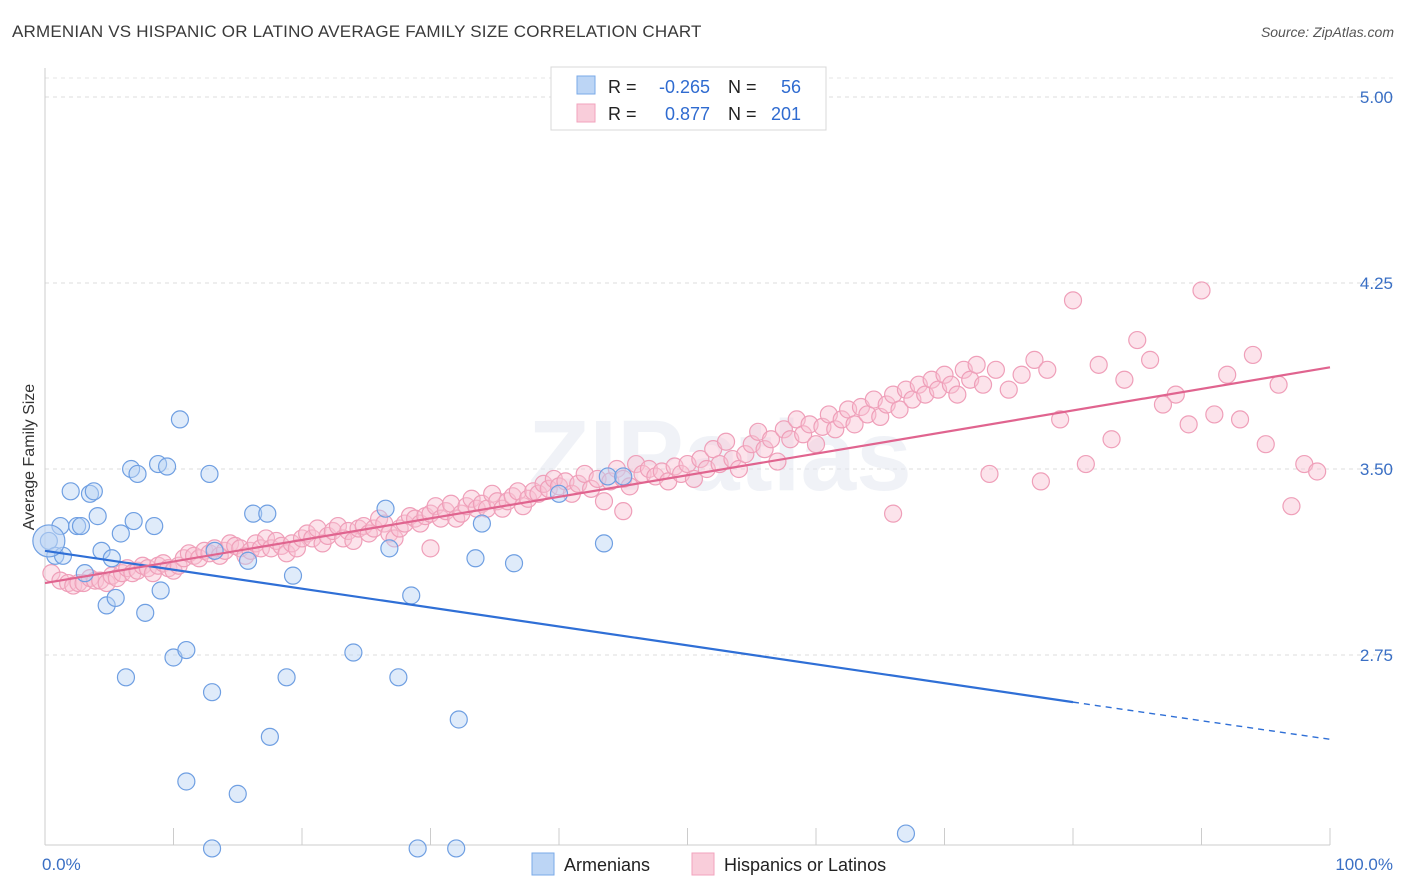 Image resolution: width=1406 pixels, height=892 pixels. Describe the element at coordinates (1376, 283) in the screenshot. I see `y-tick-label-1: 4.25` at that location.